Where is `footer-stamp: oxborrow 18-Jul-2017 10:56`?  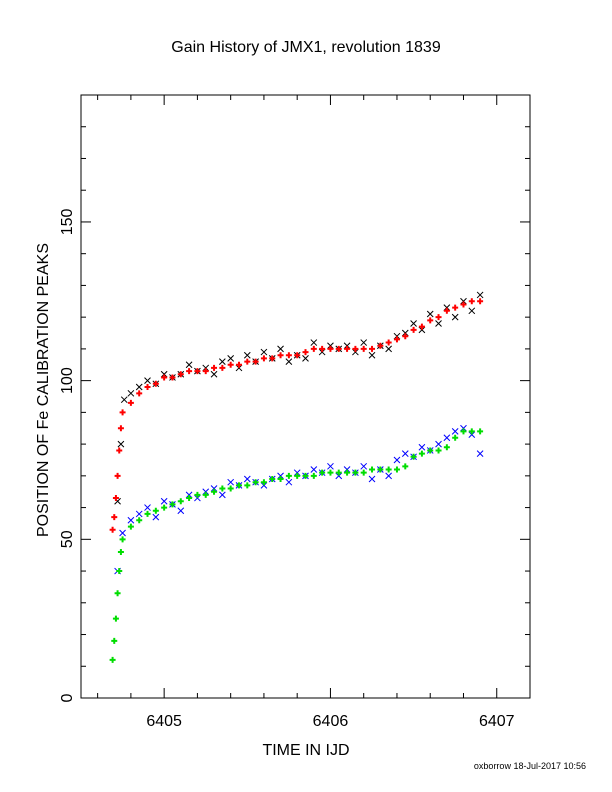
footer-stamp: oxborrow 18-Jul-2017 10:56 is located at coordinates (530, 766).